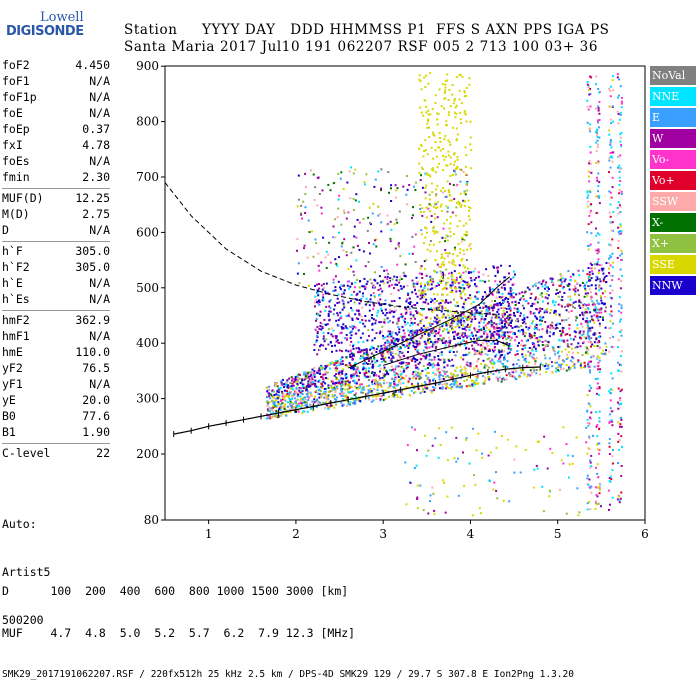  What do you see at coordinates (96, 432) in the screenshot?
I see `param-value: 1.90` at bounding box center [96, 432].